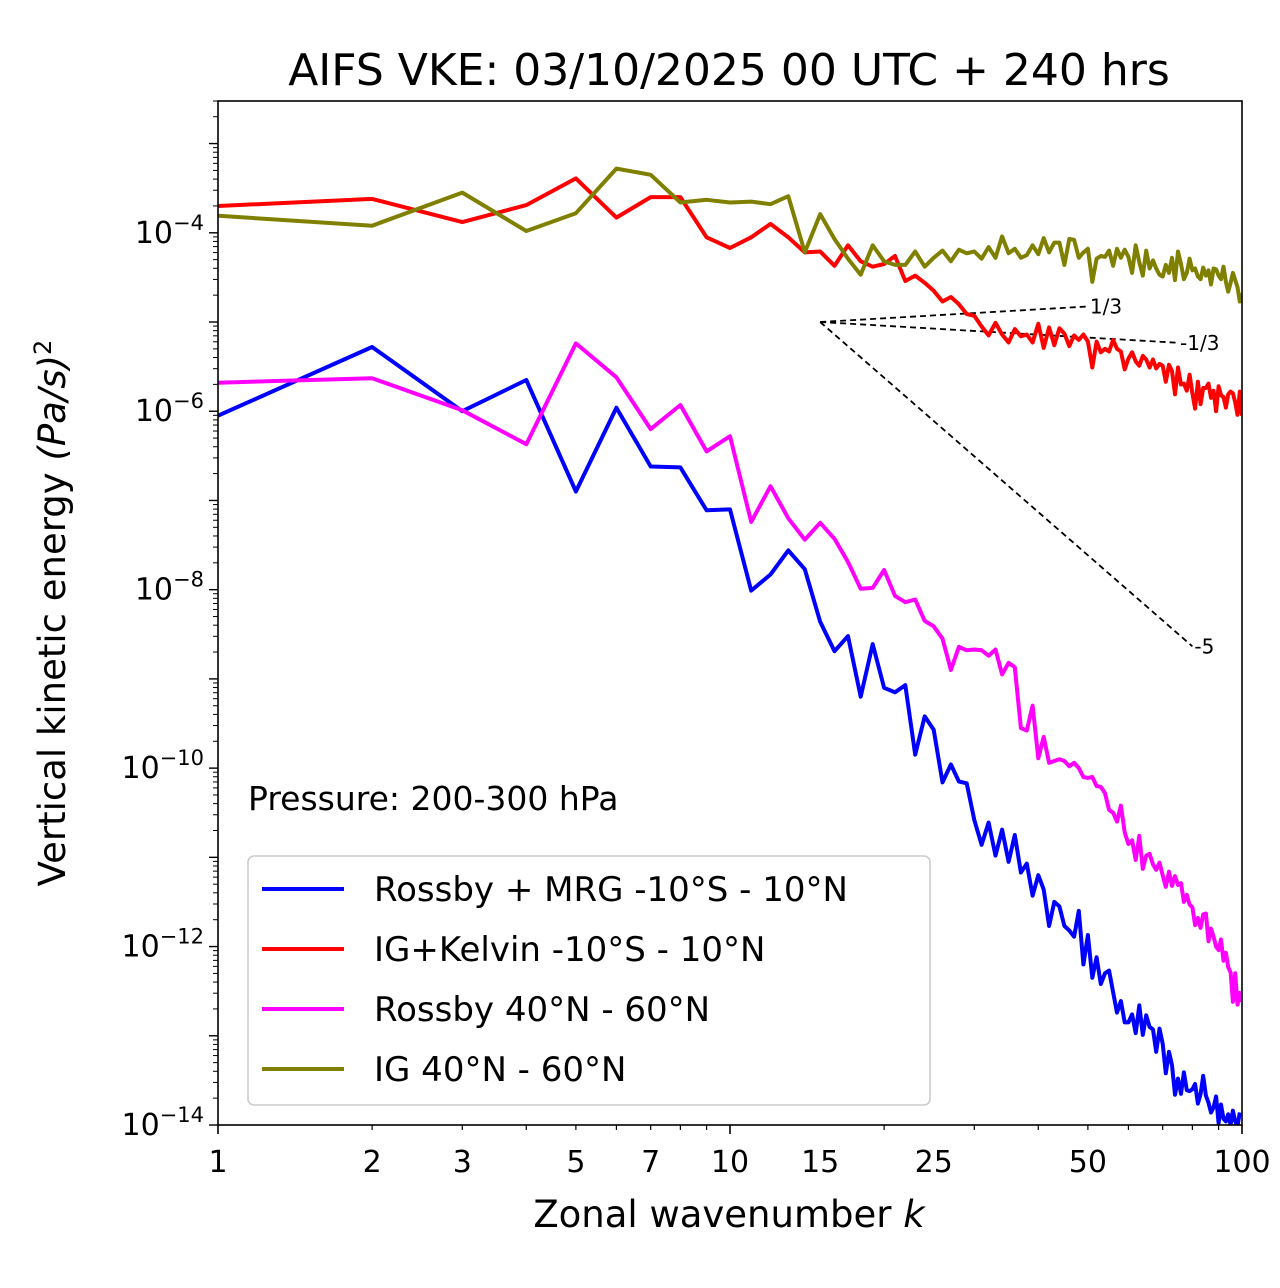  I want to click on legend-label: Rossby + MRG -10°S - 10°N, so click(611, 890).